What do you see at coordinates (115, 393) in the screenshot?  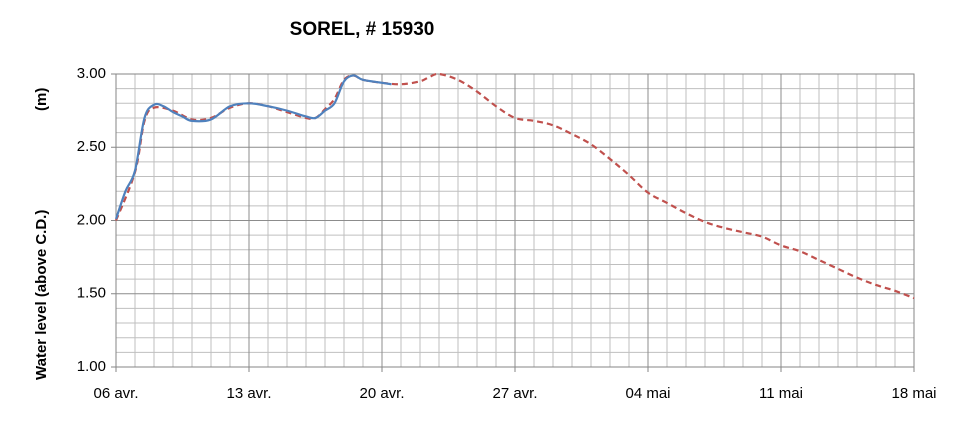 I see `x-tick-label: 06 avr.` at bounding box center [115, 393].